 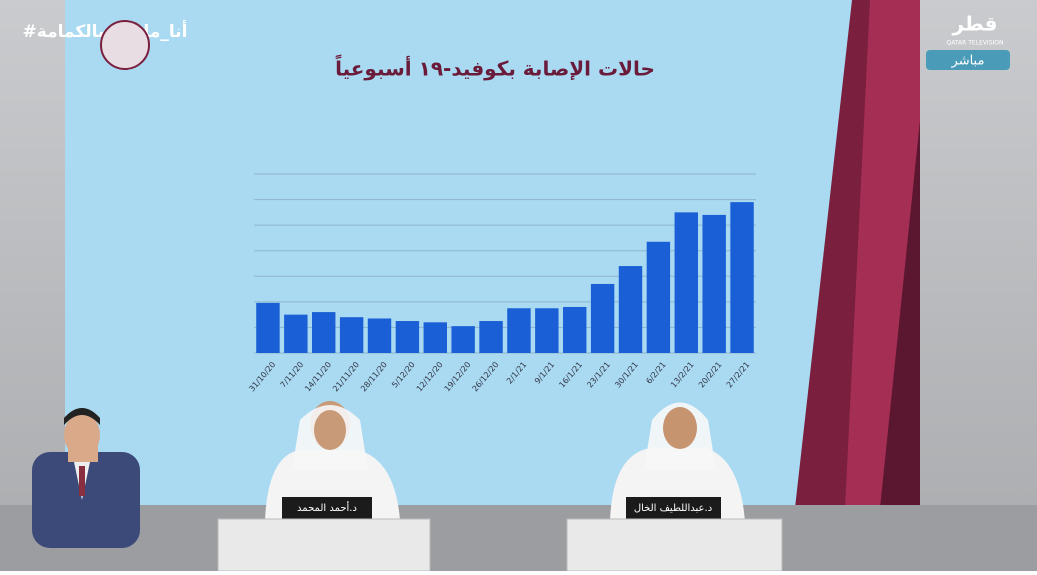 I want to click on channel-logo: قطر, so click(x=974, y=24).